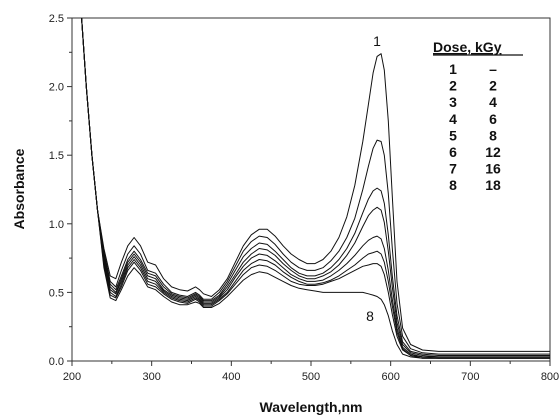 The image size is (559, 418). Describe the element at coordinates (493, 185) in the screenshot. I see `legend-dose-value: 18` at that location.